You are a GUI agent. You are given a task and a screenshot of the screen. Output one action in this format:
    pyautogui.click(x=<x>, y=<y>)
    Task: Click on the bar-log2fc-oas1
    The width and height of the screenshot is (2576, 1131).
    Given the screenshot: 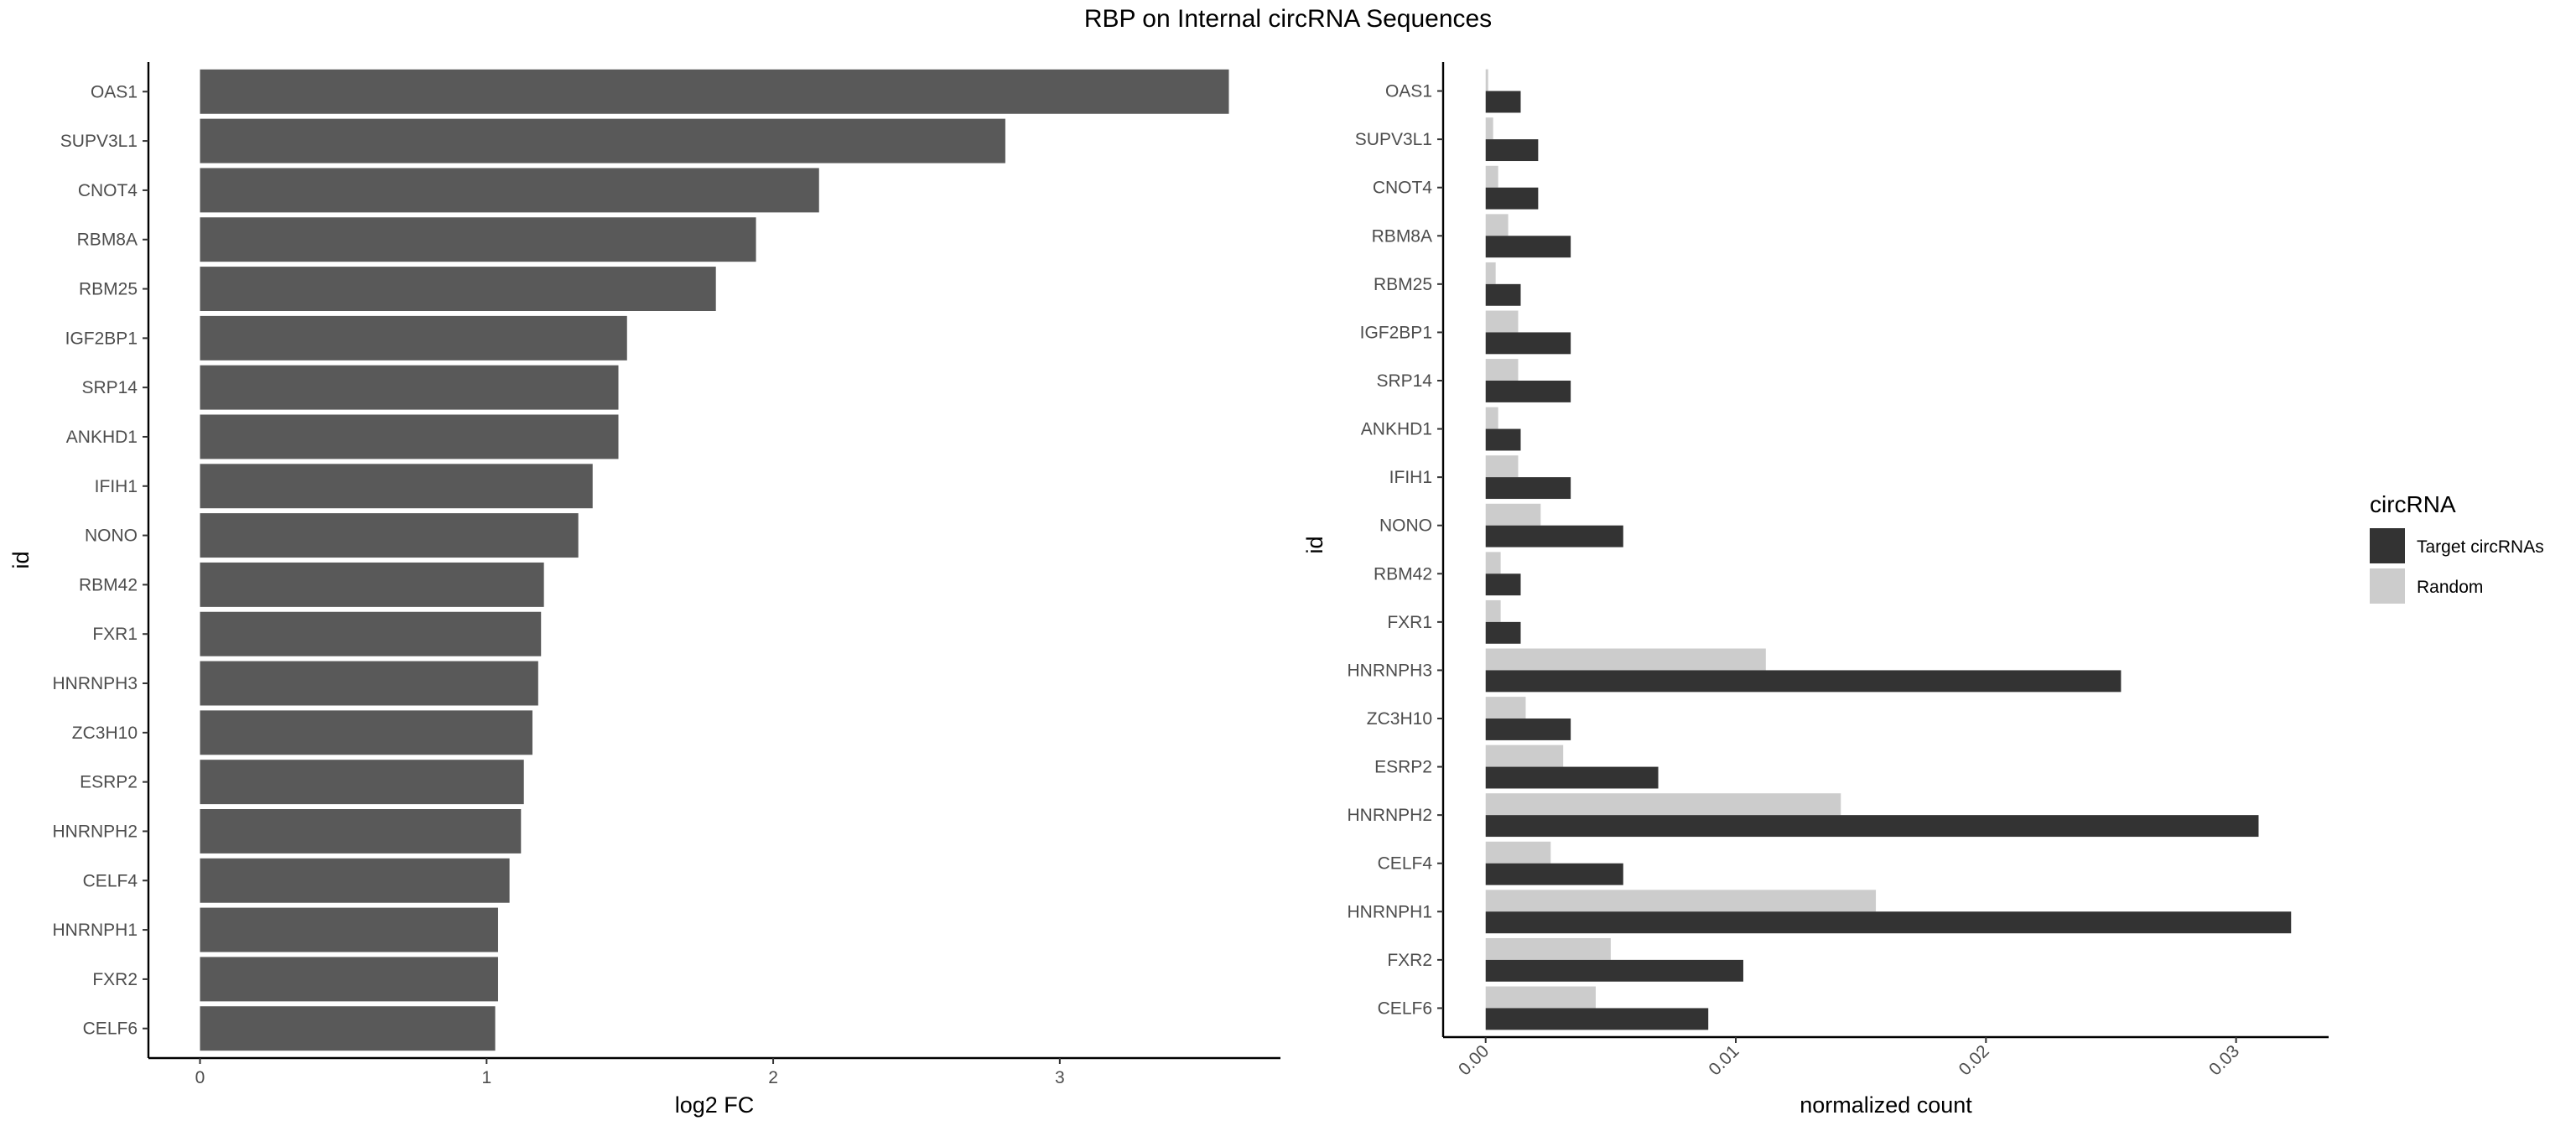 What is the action you would take?
    pyautogui.click(x=714, y=91)
    